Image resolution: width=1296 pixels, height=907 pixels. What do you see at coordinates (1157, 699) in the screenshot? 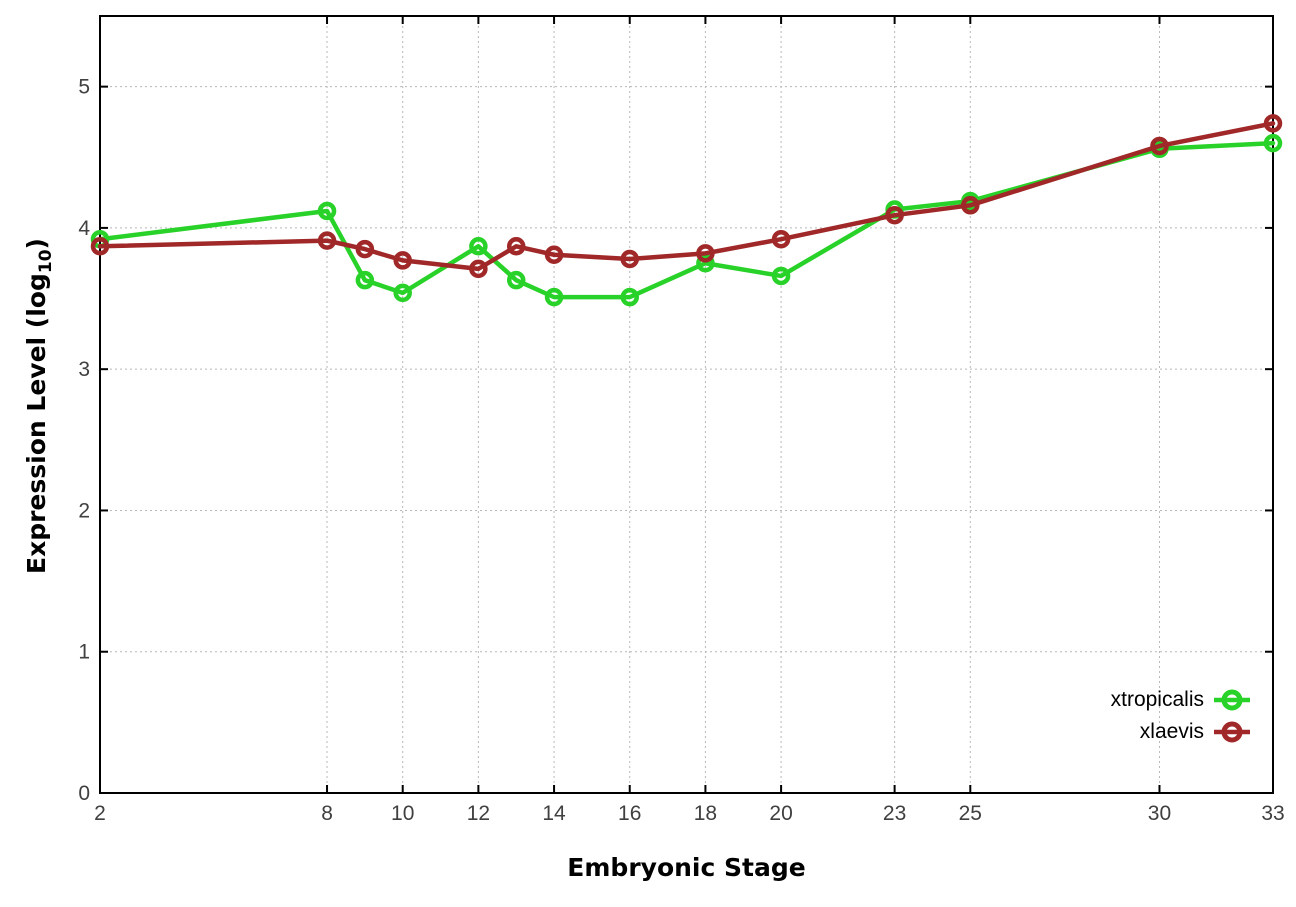
I see `legend-label: xtropicalis` at bounding box center [1157, 699].